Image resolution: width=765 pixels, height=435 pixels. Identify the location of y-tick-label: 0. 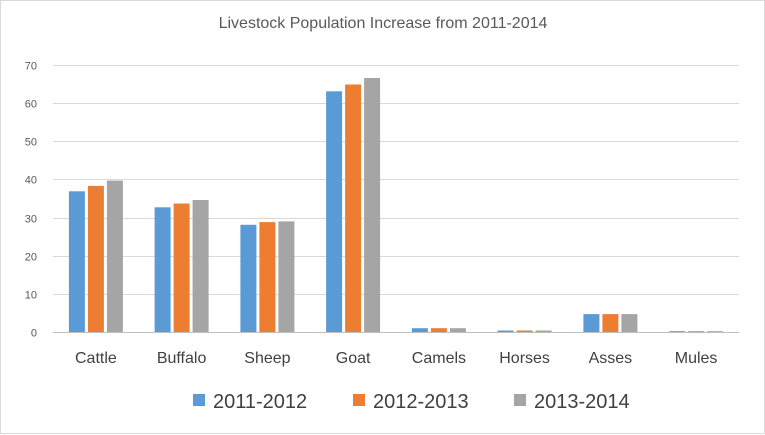
(34, 334).